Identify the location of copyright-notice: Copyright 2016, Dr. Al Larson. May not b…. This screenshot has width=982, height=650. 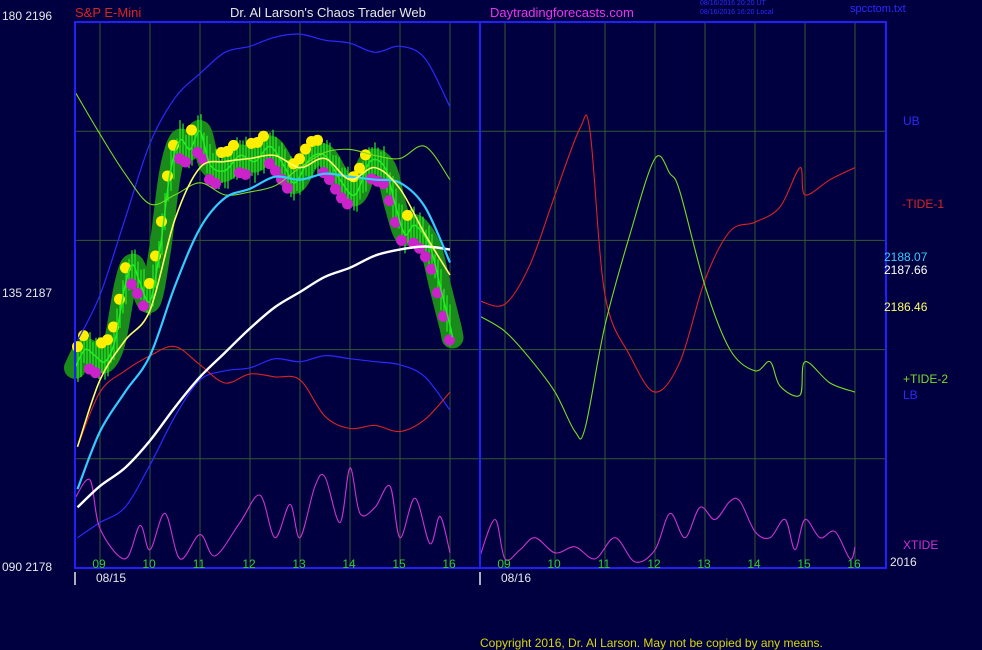
(651, 643).